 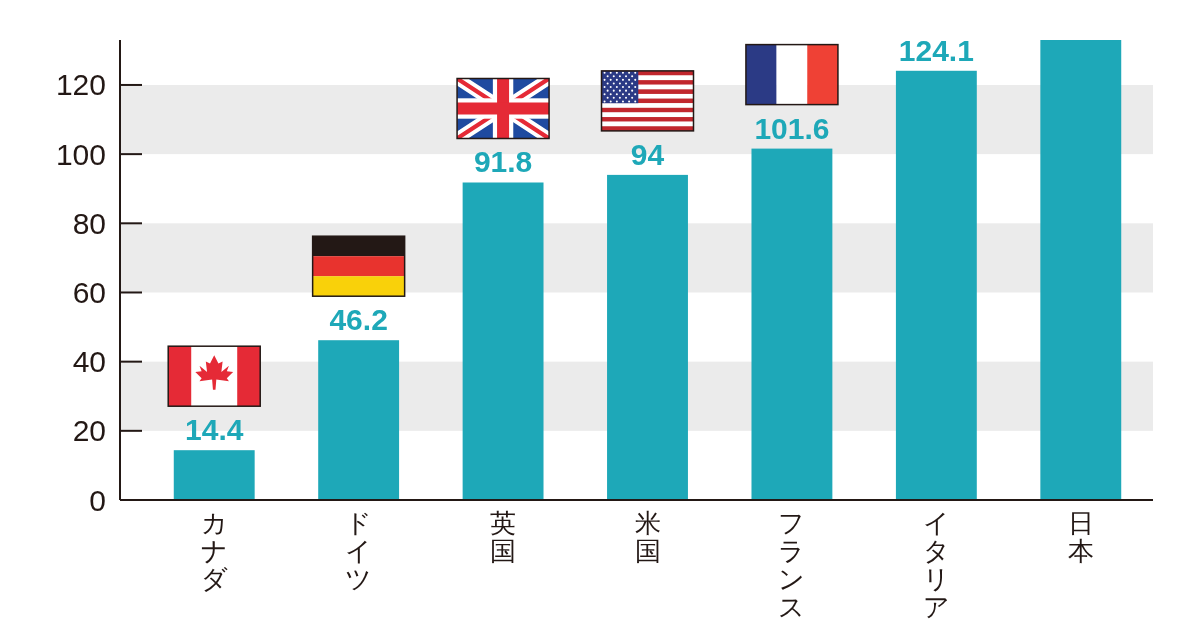 I want to click on value-label: 91.8, so click(x=503, y=162).